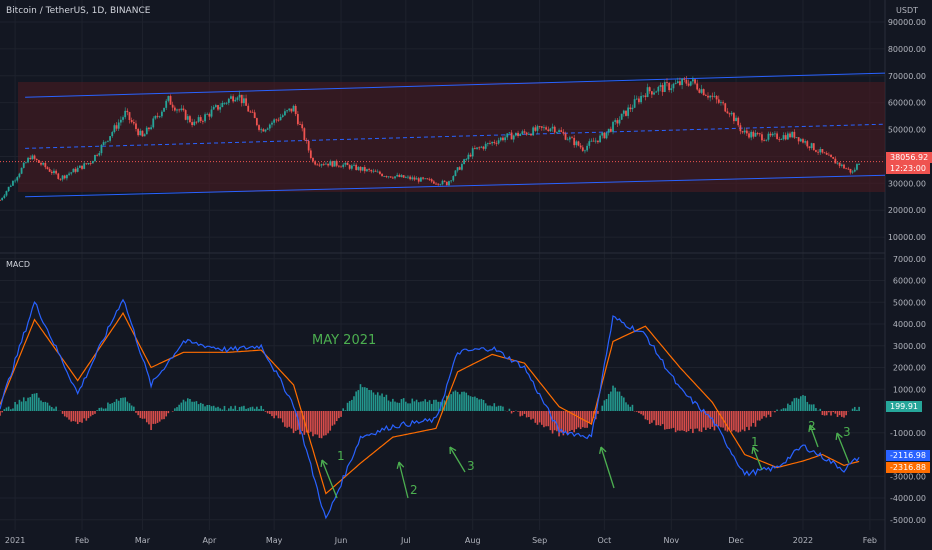 The width and height of the screenshot is (932, 550). Describe the element at coordinates (907, 10) in the screenshot. I see `currency-label: USDT` at that location.